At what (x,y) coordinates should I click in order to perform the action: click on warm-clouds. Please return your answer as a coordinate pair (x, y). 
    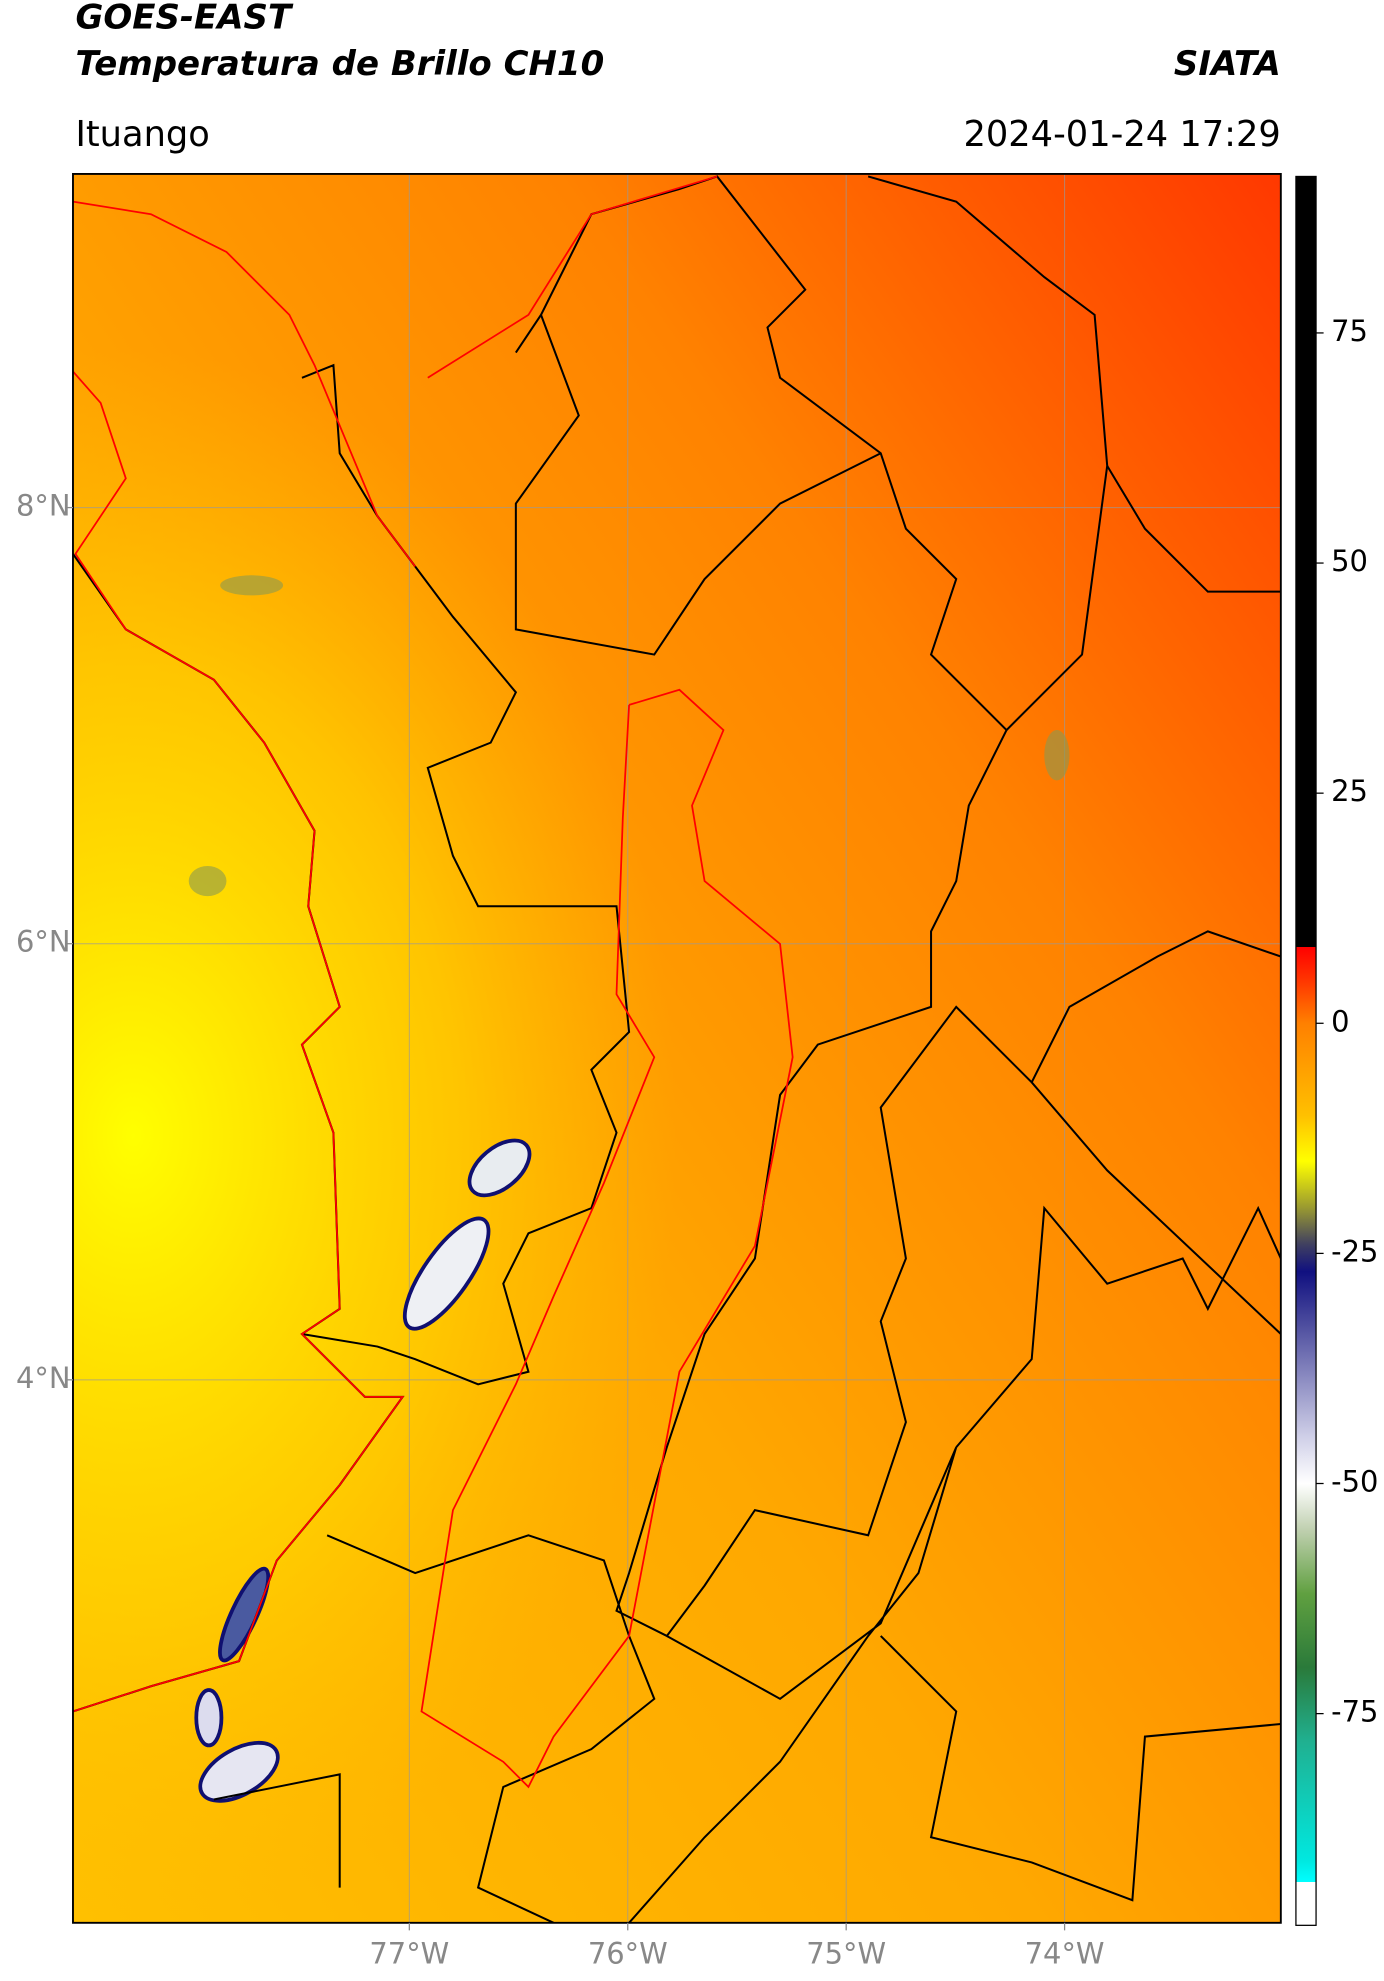
    Looking at the image, I should click on (629, 736).